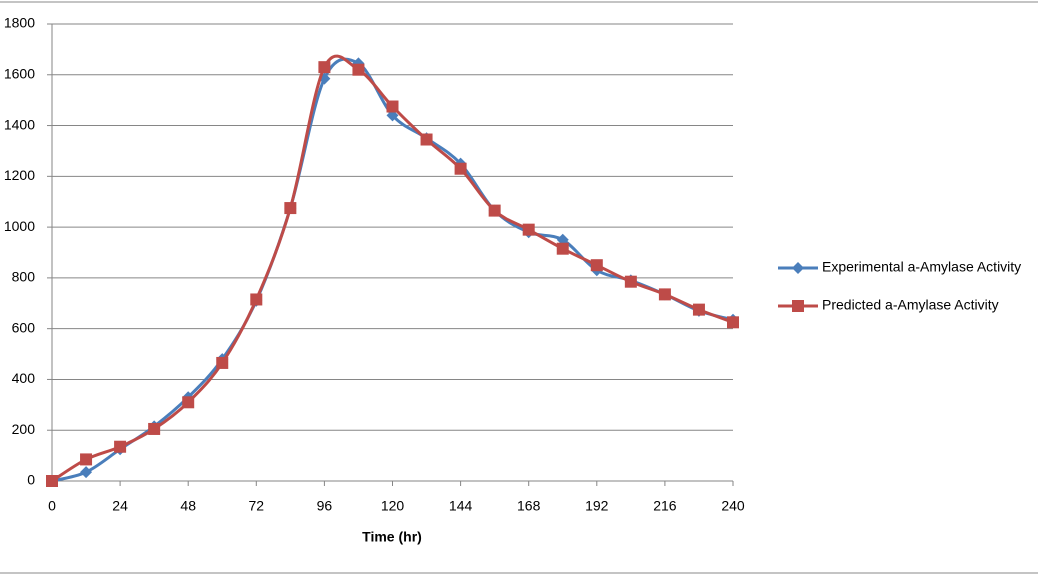 This screenshot has width=1038, height=576. I want to click on y-tick-label: 1000, so click(19, 226).